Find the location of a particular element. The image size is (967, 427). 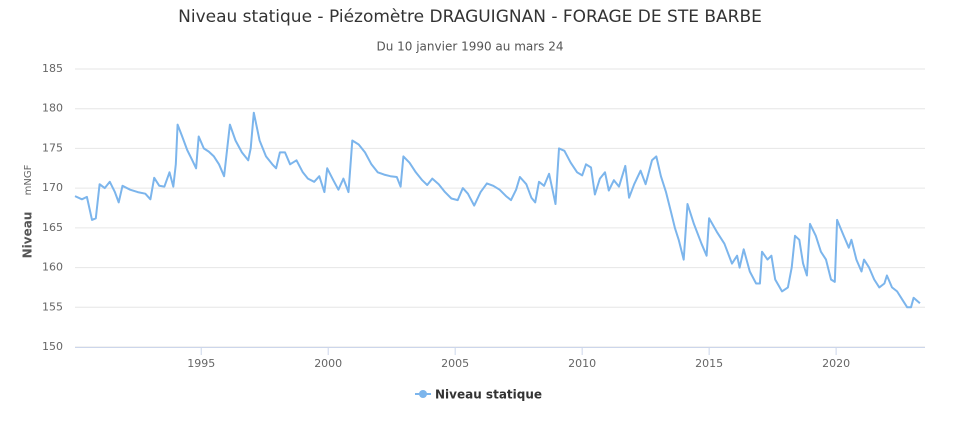

x-tick-label: 2015 is located at coordinates (709, 363).